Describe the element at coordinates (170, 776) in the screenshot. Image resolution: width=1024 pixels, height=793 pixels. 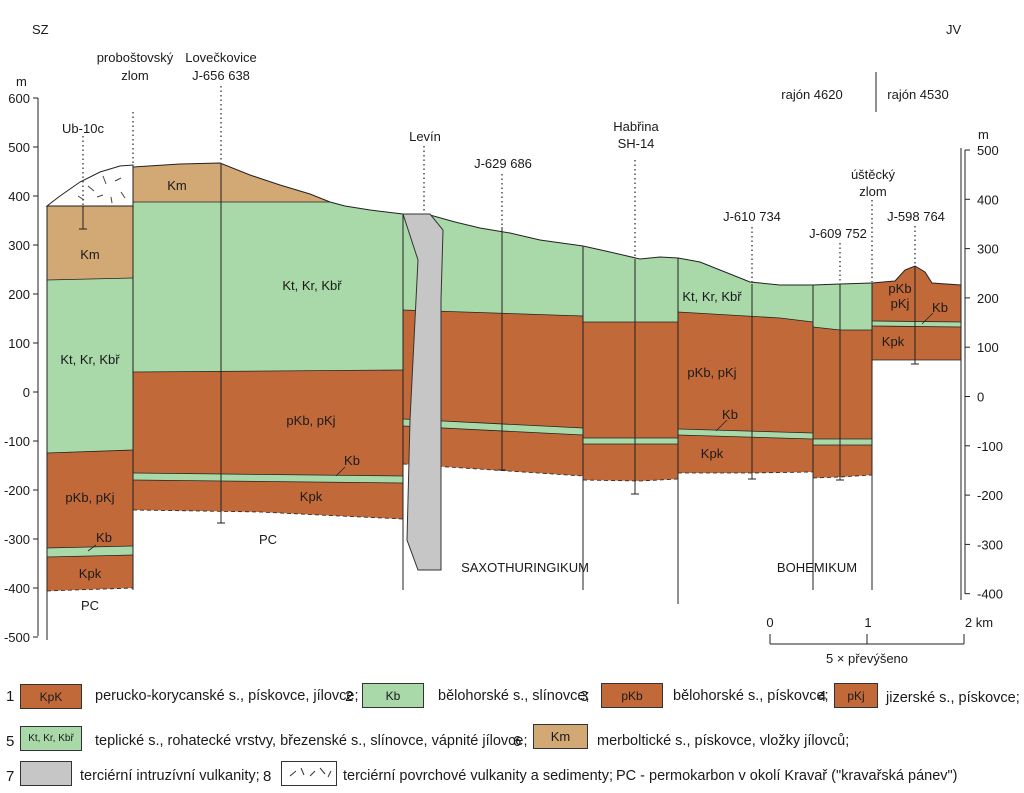
I see `legend-text: terciérní intruzívní vulkanity;` at that location.